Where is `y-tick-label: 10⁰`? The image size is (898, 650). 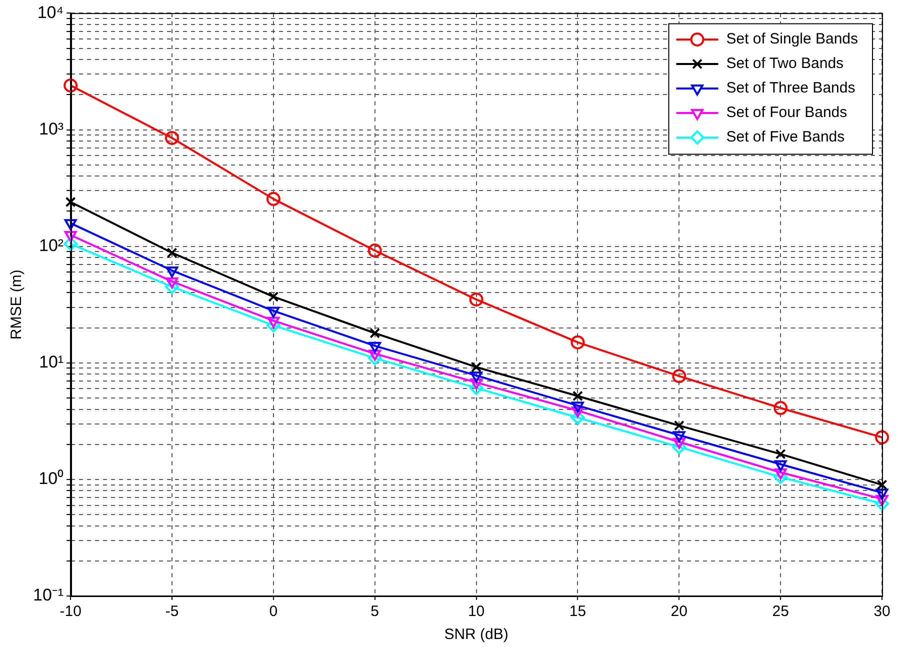
y-tick-label: 10⁰ is located at coordinates (51, 478).